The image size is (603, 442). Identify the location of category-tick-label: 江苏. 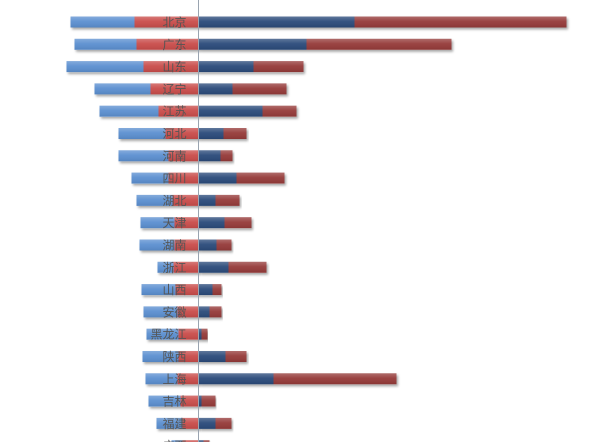
(174, 112).